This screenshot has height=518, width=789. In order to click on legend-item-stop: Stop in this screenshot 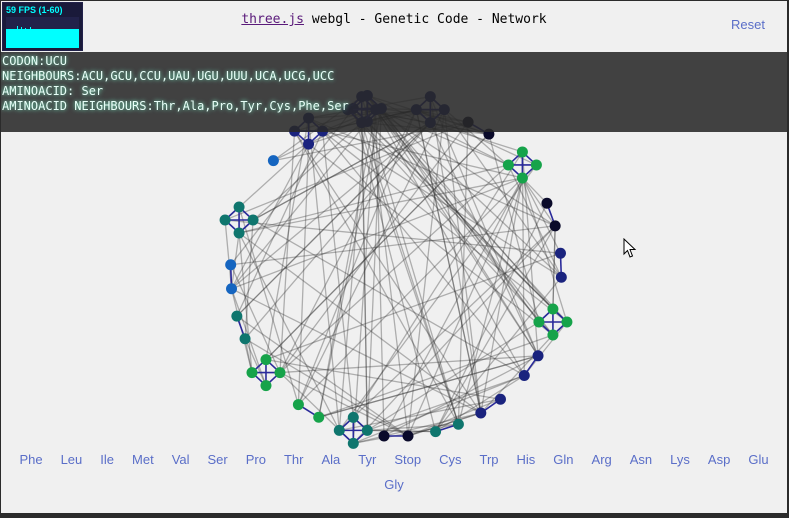, I will do `click(408, 459)`.